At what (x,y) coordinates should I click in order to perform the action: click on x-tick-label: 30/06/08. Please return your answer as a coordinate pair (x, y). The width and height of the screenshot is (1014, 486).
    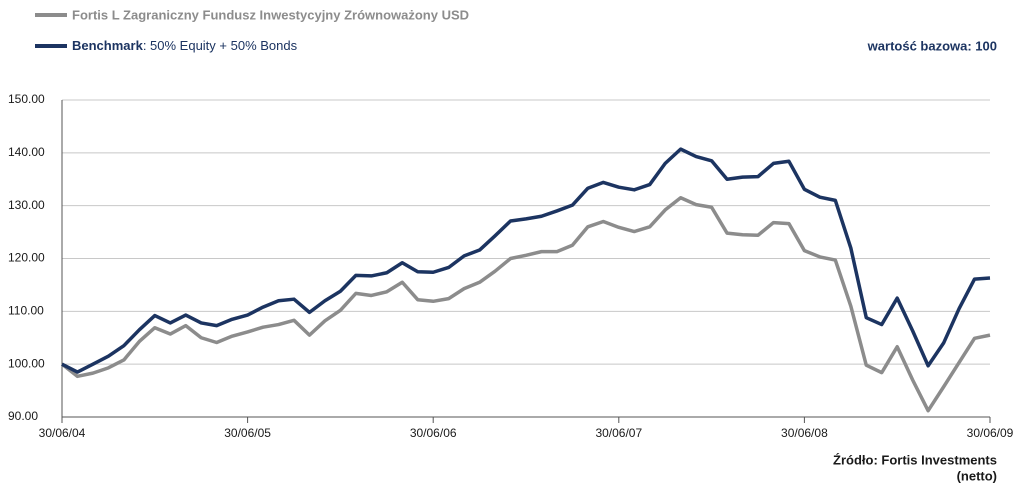
    Looking at the image, I should click on (804, 433).